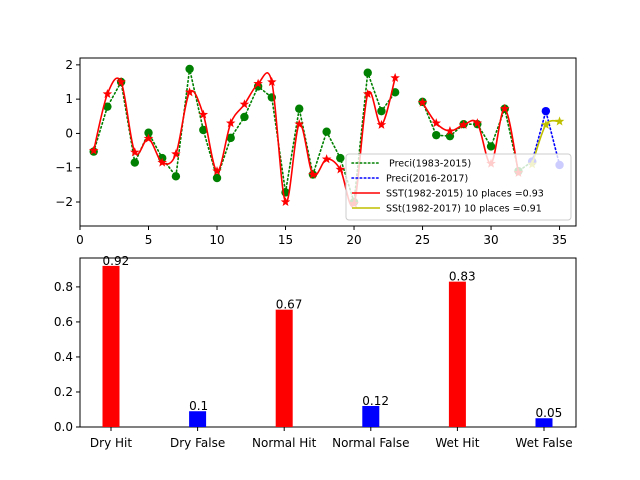  I want to click on y-tick-label: 1, so click(69, 99).